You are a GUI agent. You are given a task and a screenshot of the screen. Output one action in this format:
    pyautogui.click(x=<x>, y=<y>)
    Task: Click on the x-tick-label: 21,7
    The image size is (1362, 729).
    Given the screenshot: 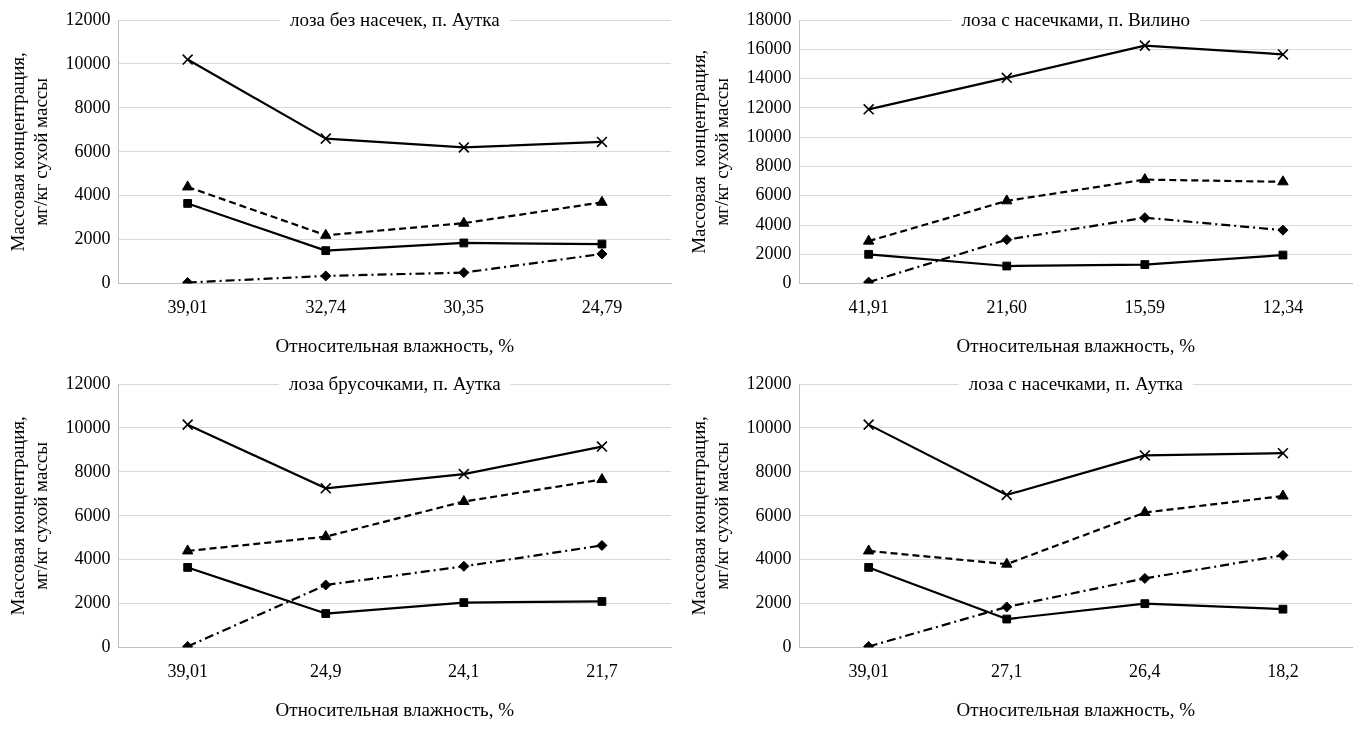 What is the action you would take?
    pyautogui.click(x=602, y=671)
    